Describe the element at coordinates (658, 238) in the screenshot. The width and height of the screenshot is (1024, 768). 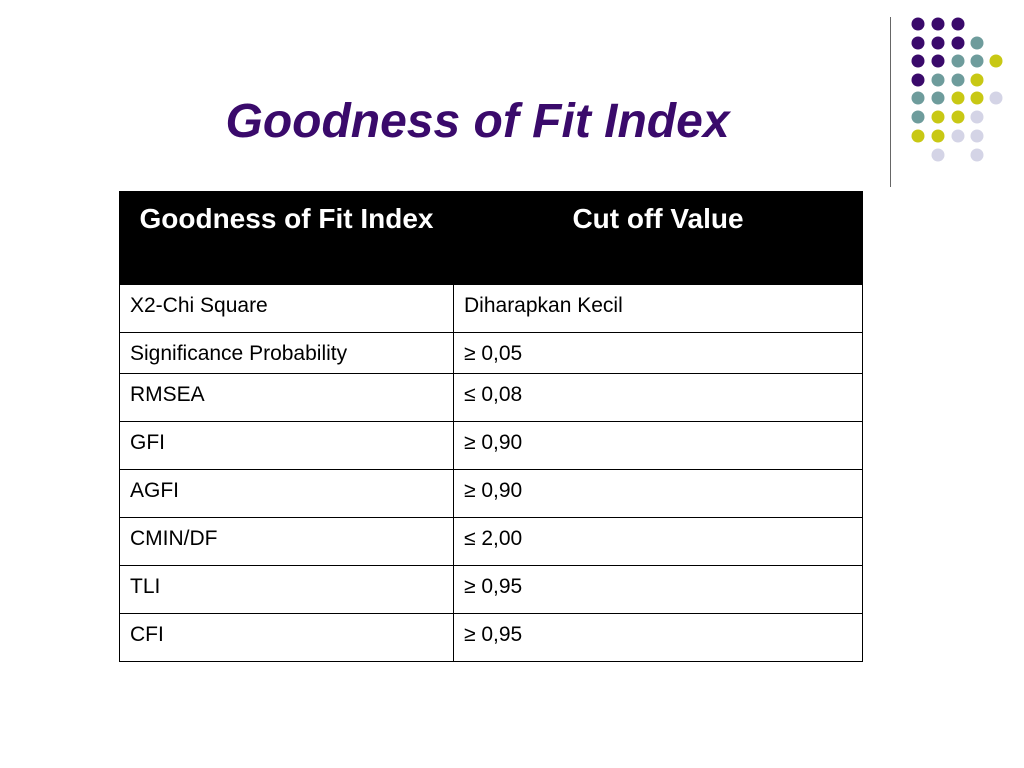
I see `header-cutoff-value: Cut off Value` at that location.